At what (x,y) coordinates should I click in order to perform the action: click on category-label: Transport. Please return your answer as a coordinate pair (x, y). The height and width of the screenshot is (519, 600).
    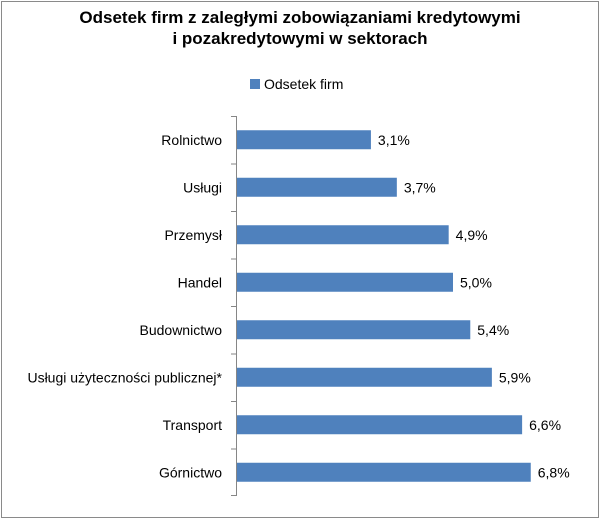
    Looking at the image, I should click on (193, 425).